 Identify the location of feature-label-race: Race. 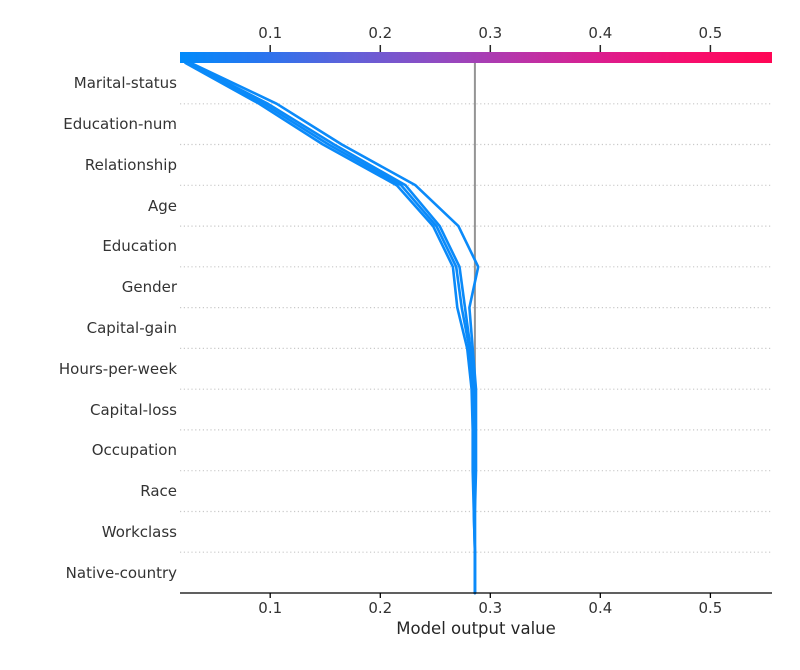
(158, 491).